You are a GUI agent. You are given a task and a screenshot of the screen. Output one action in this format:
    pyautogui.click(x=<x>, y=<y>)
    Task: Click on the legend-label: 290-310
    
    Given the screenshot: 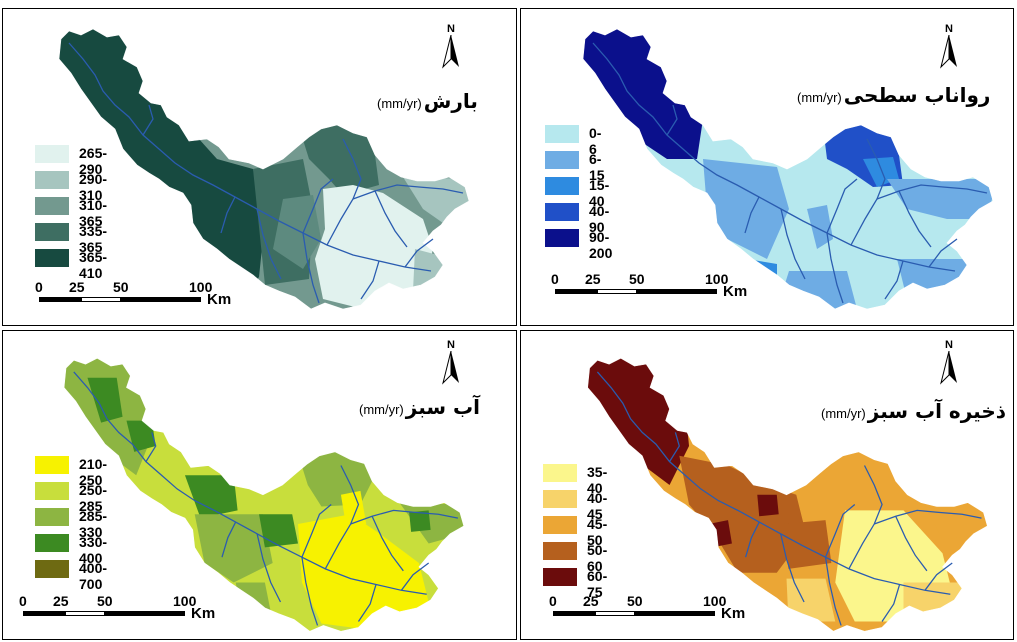 What is the action you would take?
    pyautogui.click(x=93, y=187)
    